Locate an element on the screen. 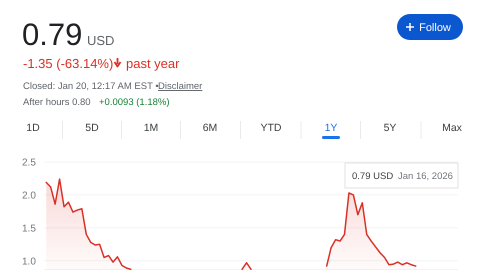 Image resolution: width=480 pixels, height=270 pixels. text: 1Y is located at coordinates (331, 128).